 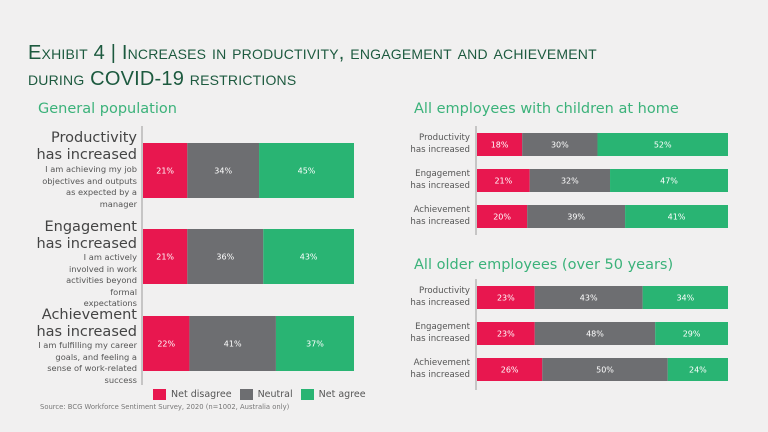 What do you see at coordinates (544, 265) in the screenshot?
I see `panel-title-older: All older employees (over 50 years)` at bounding box center [544, 265].